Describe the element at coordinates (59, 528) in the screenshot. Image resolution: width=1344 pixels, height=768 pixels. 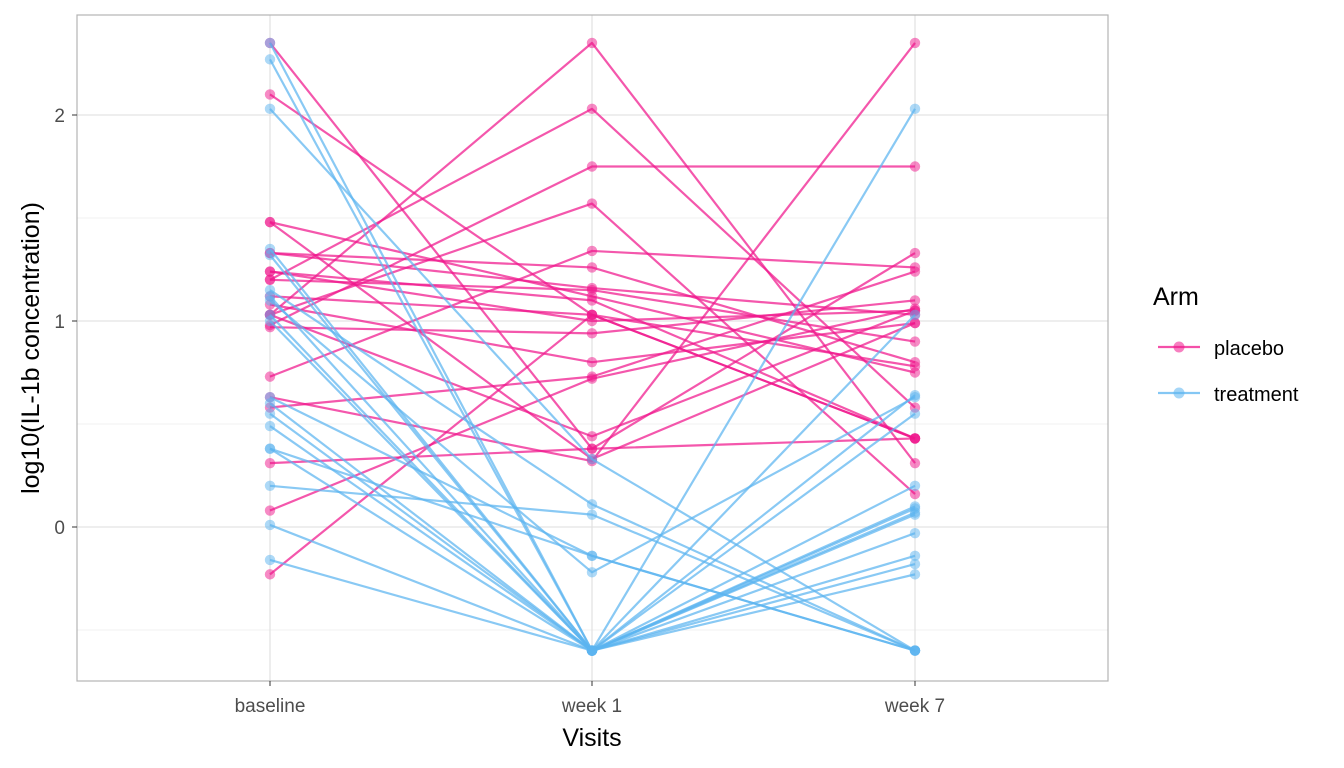
I see `y-tick-label: 0` at that location.